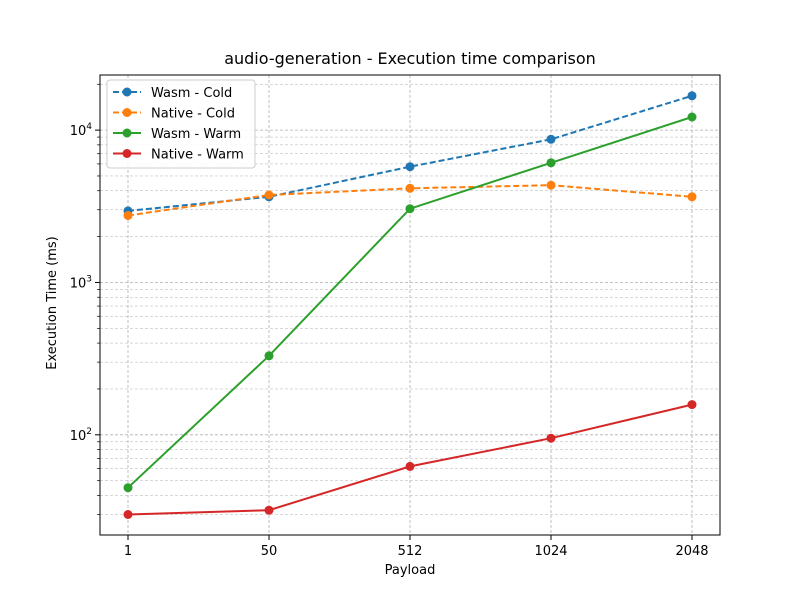 The height and width of the screenshot is (604, 800). Describe the element at coordinates (81, 130) in the screenshot. I see `y-tick-label: 10⁴` at that location.